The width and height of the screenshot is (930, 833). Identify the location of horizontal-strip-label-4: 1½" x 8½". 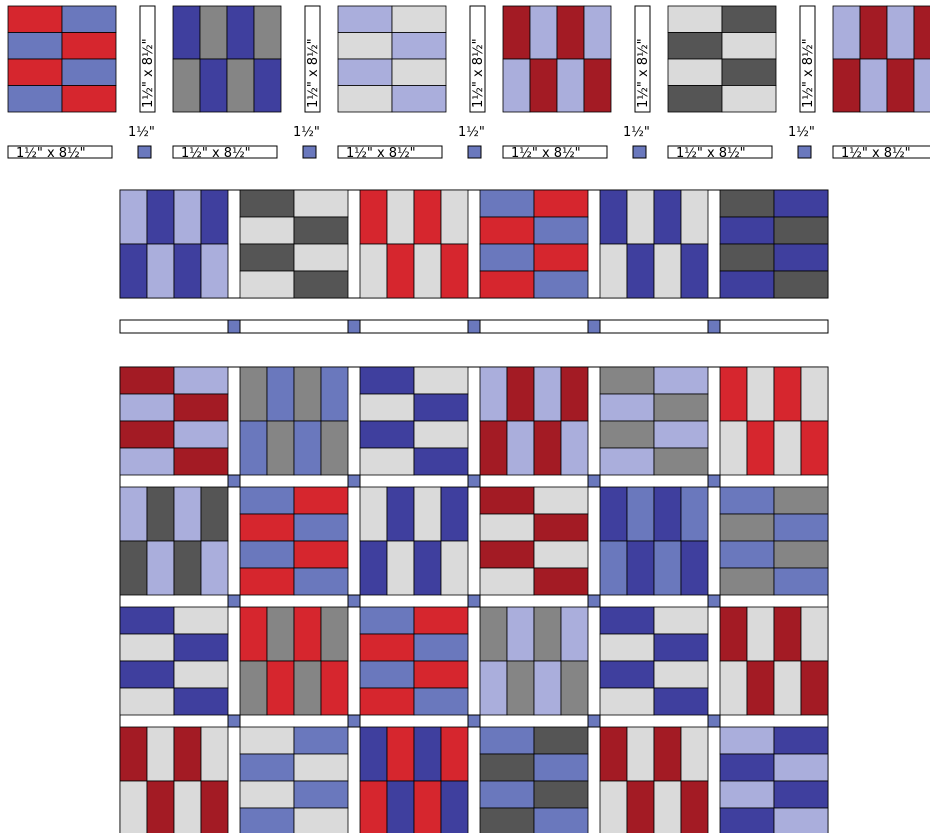
(711, 153).